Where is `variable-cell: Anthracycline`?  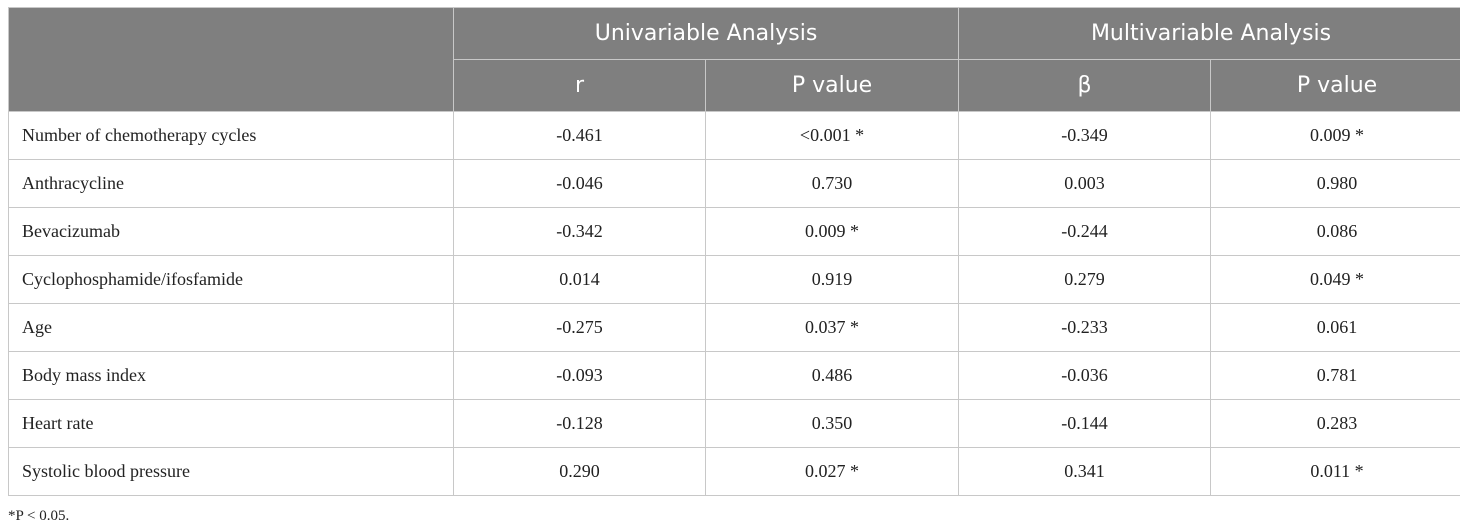 variable-cell: Anthracycline is located at coordinates (231, 183).